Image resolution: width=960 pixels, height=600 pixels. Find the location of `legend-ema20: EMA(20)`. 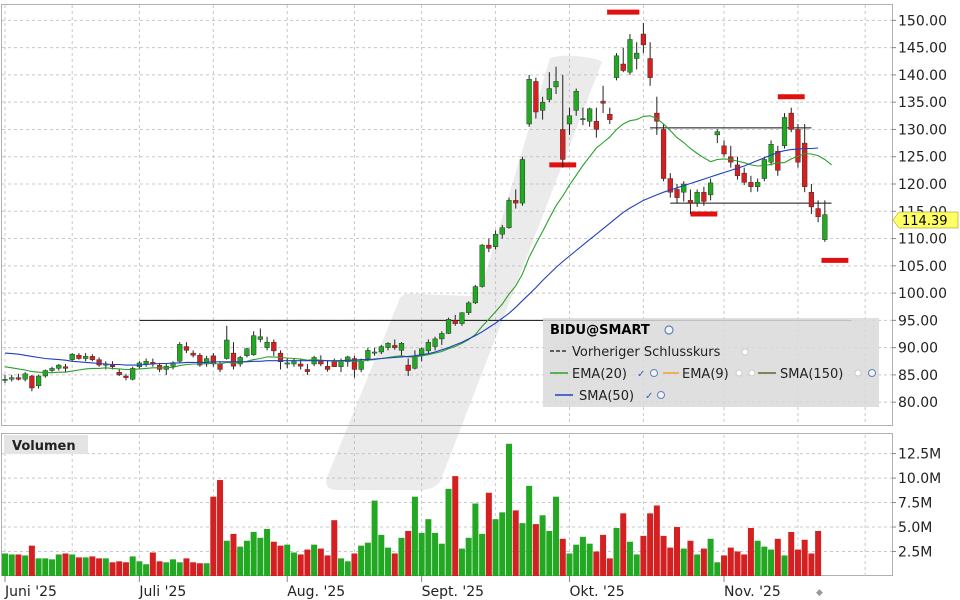

legend-ema20: EMA(20) is located at coordinates (599, 374).